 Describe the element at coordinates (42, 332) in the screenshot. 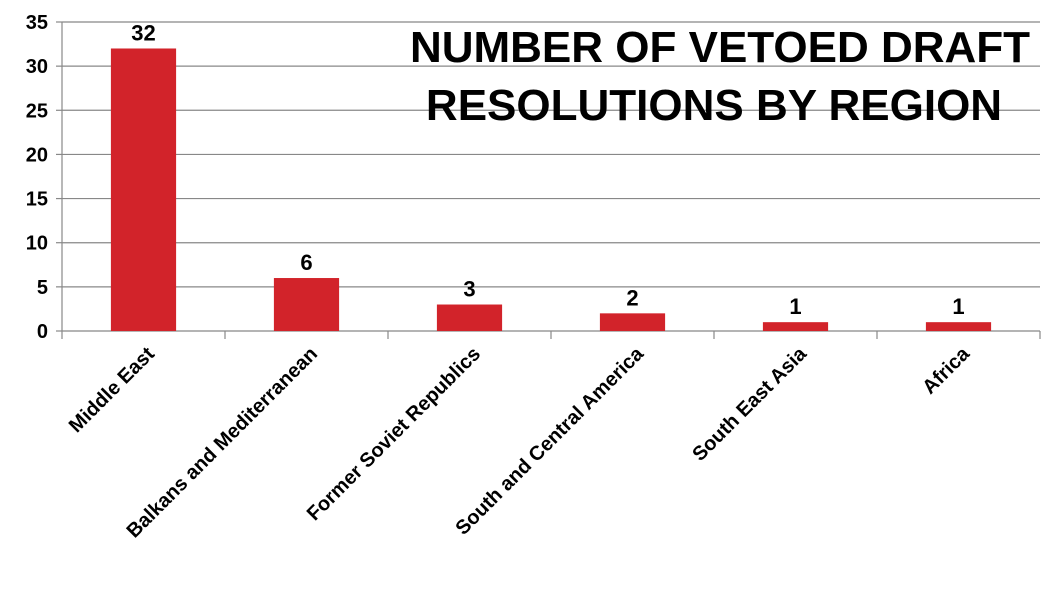

I see `y-tick-label: 0` at that location.